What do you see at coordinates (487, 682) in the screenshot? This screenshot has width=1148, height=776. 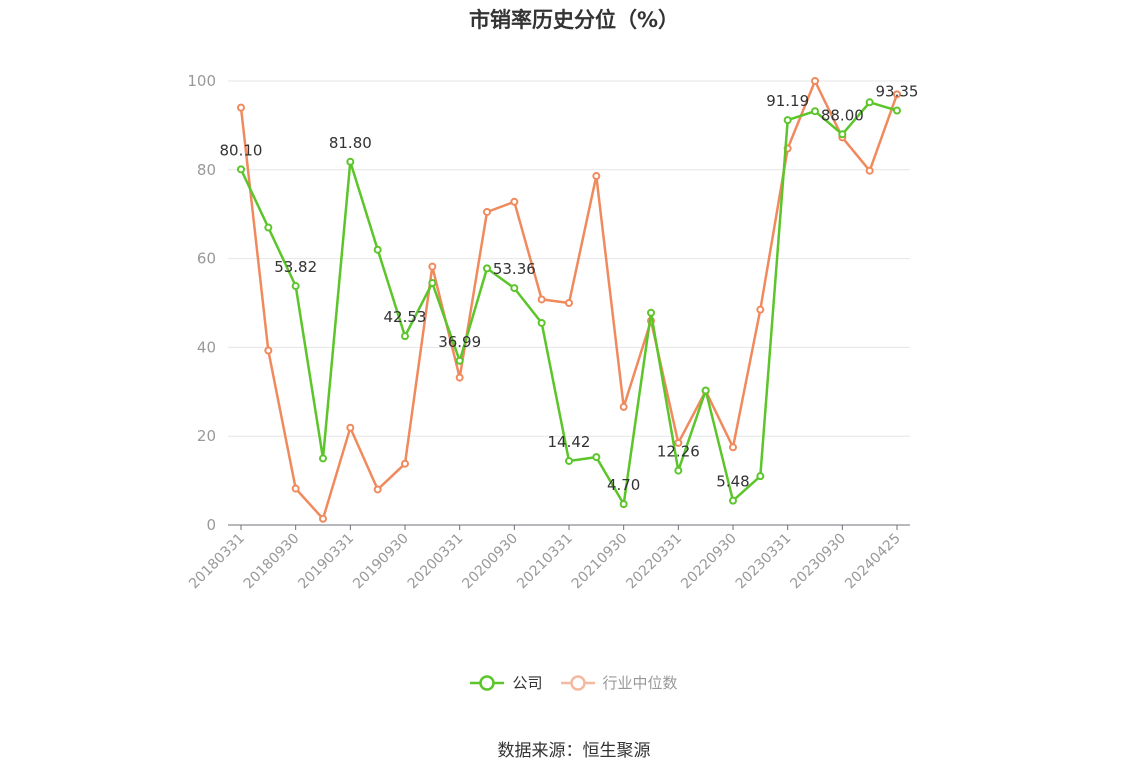 I see `legend-company-marker` at bounding box center [487, 682].